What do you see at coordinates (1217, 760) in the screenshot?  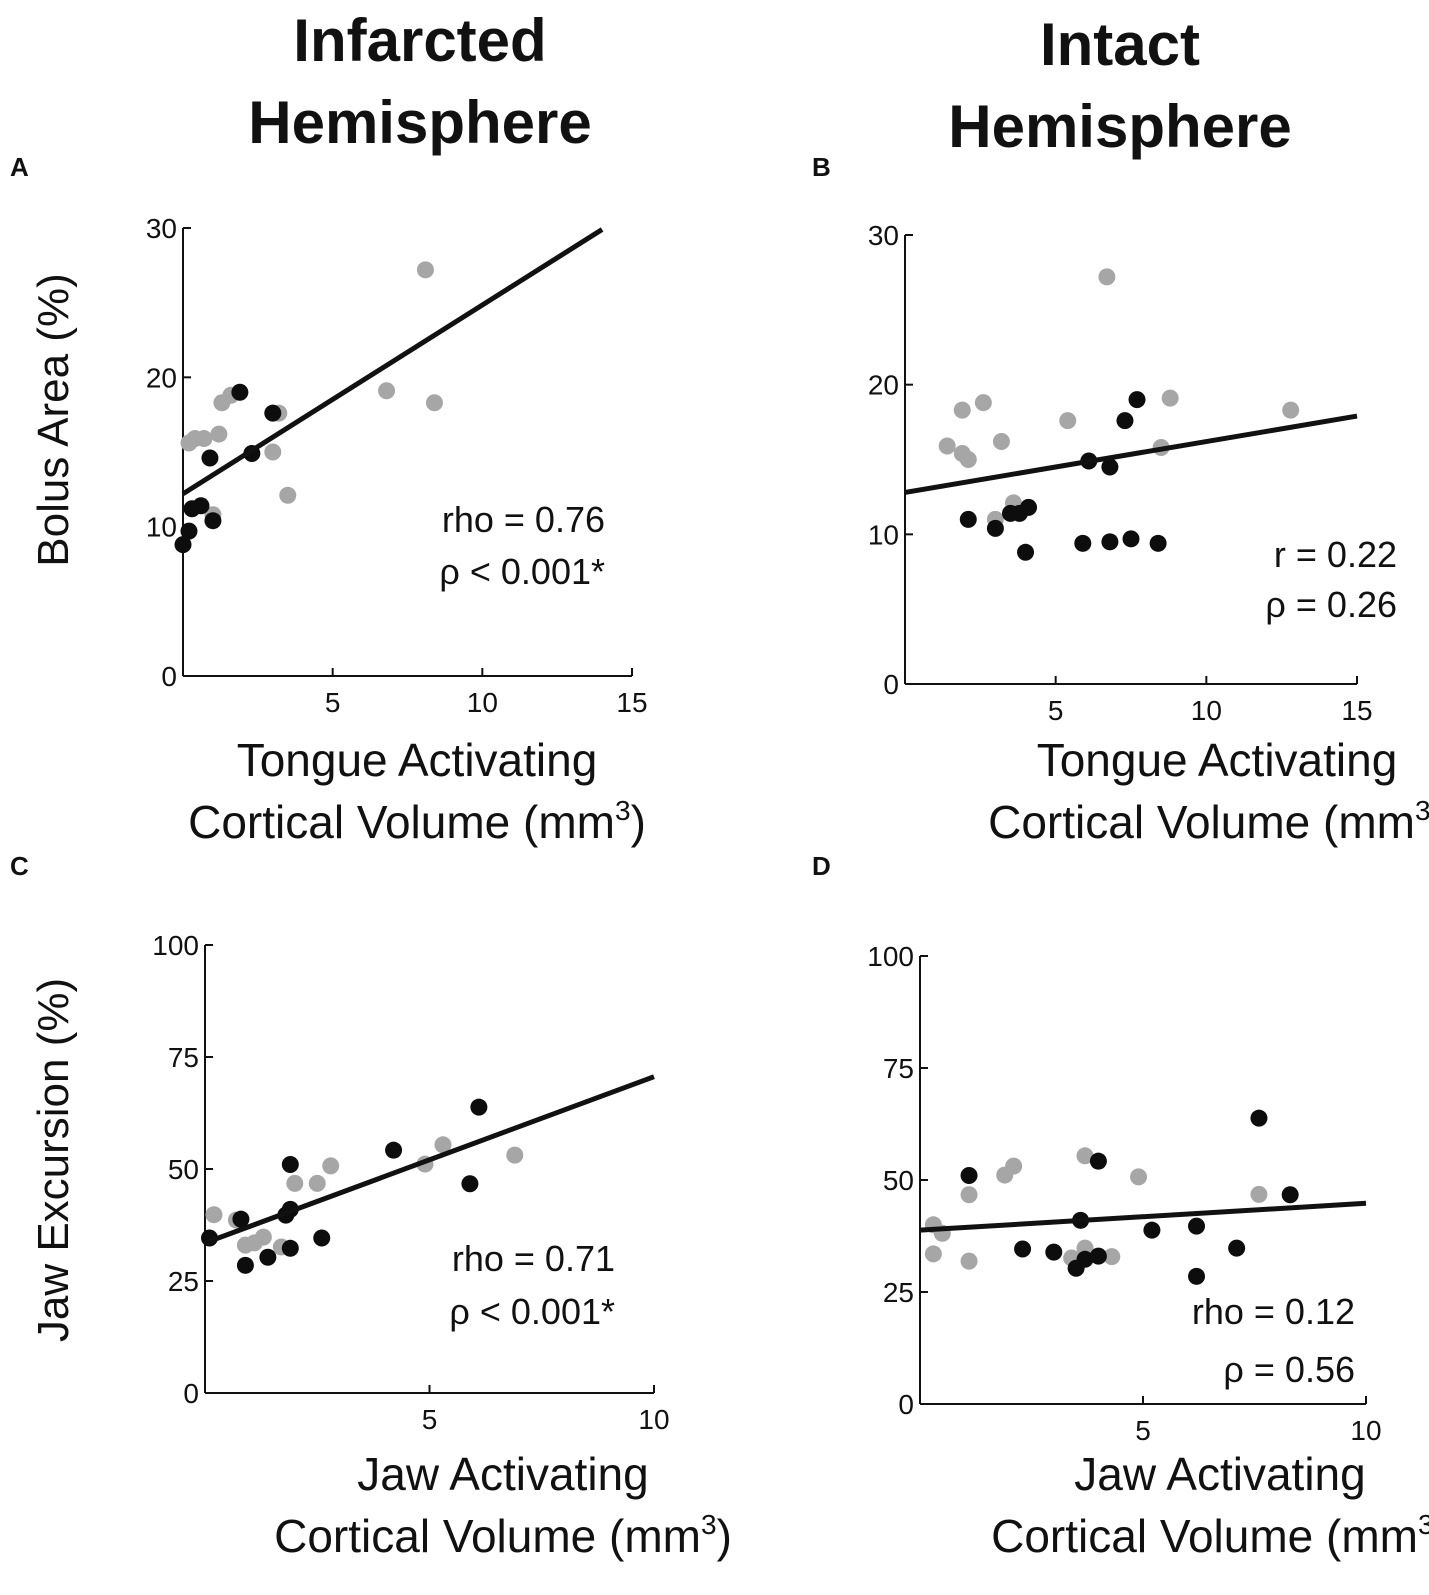 I see `panel-b-xlabel-line1: Tongue Activating` at bounding box center [1217, 760].